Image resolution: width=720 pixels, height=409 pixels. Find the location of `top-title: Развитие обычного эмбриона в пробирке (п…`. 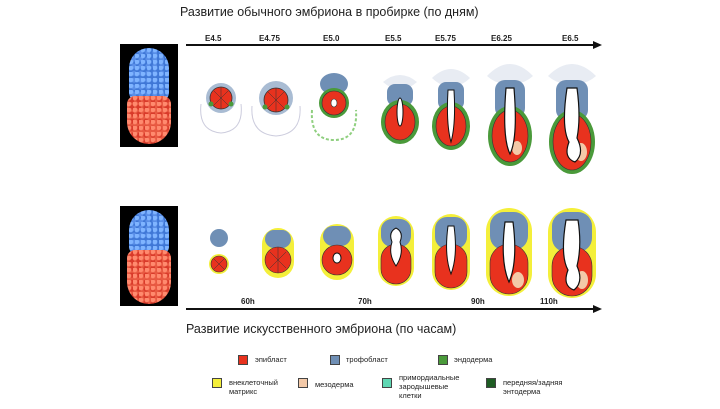

top-title: Развитие обычного эмбриона в пробирке (п… is located at coordinates (329, 12).